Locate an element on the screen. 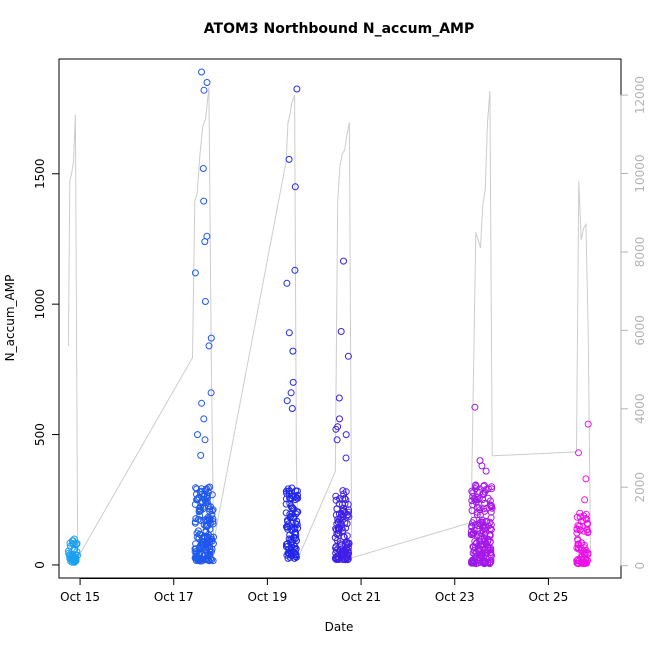  y2-tick-label: 0 is located at coordinates (640, 566).